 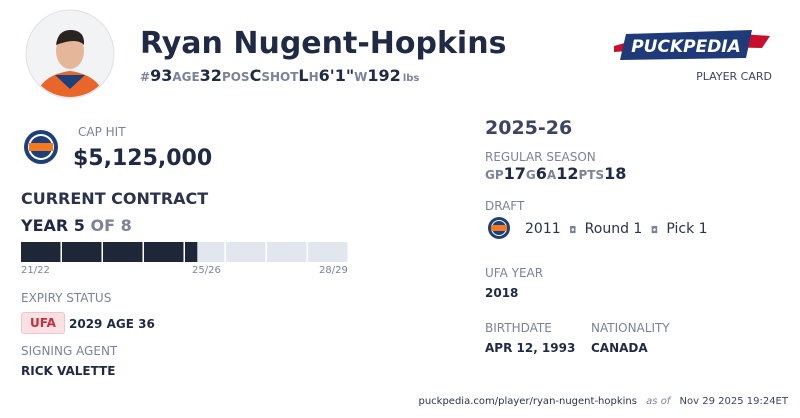 What do you see at coordinates (333, 270) in the screenshot?
I see `season-end: 28/29` at bounding box center [333, 270].